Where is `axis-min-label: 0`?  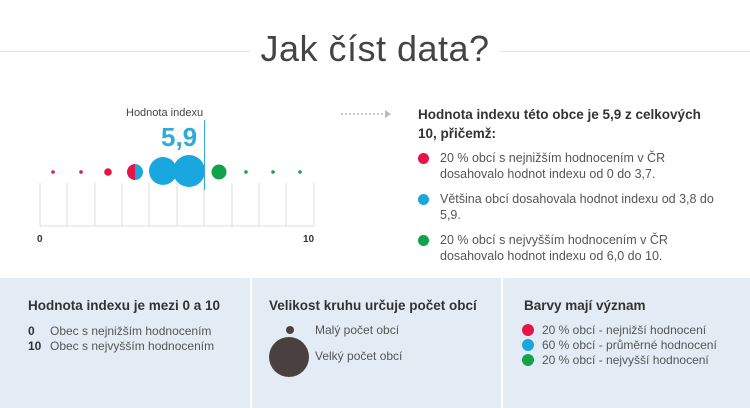 axis-min-label: 0 is located at coordinates (40, 239).